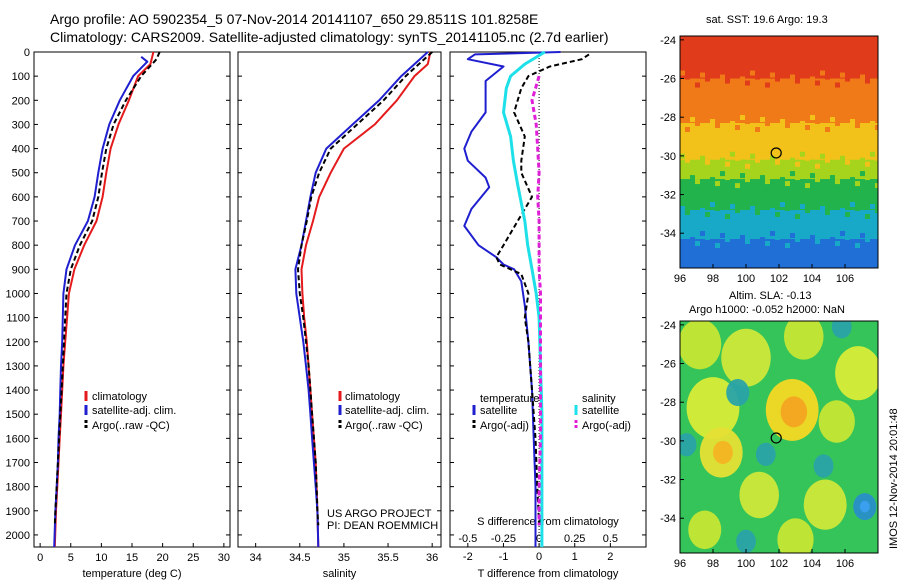 The width and height of the screenshot is (900, 580). I want to click on salinity-tick-label: 34, so click(256, 558).